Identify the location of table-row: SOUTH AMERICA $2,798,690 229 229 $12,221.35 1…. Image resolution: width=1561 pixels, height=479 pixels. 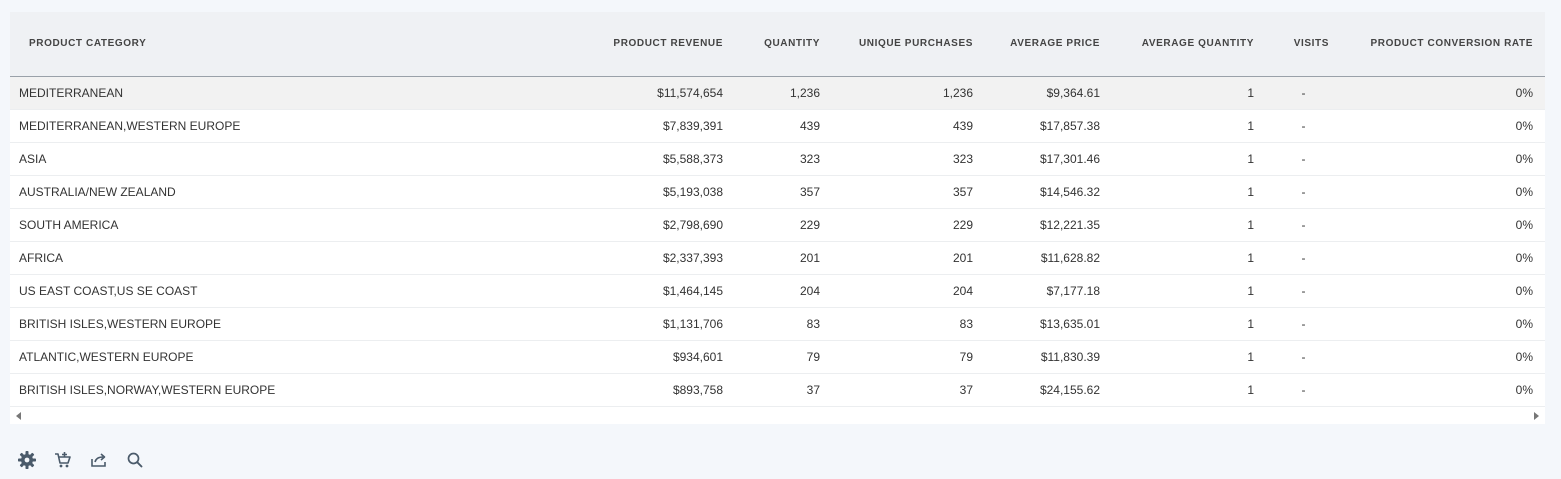
(777, 224).